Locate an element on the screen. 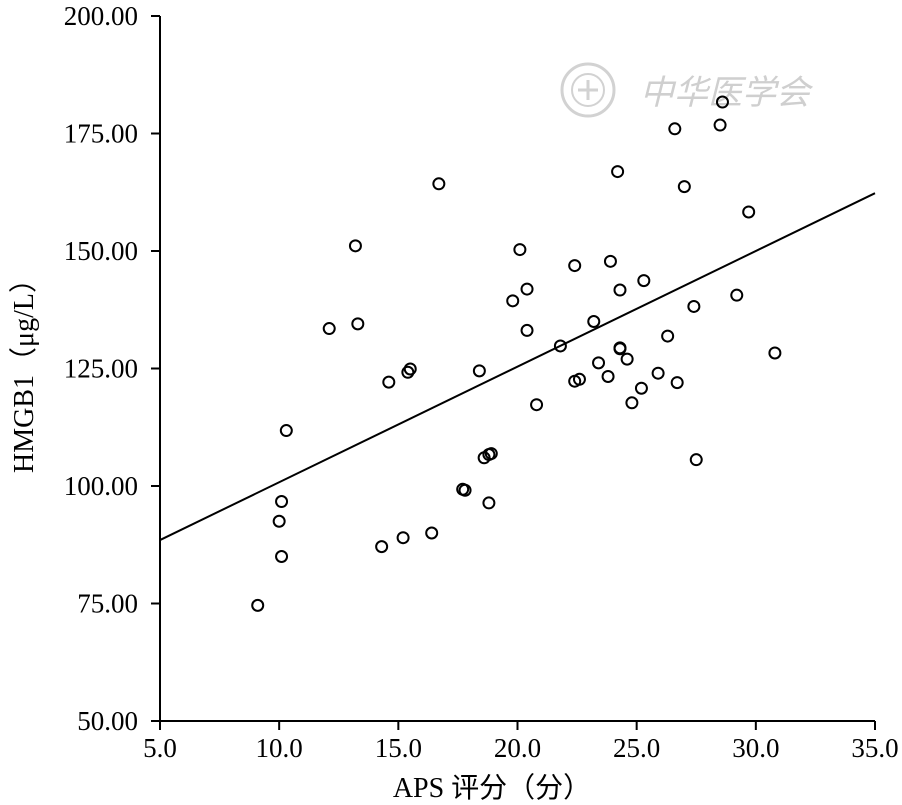 The width and height of the screenshot is (902, 805). x-tick-label: 25.0 is located at coordinates (636, 748).